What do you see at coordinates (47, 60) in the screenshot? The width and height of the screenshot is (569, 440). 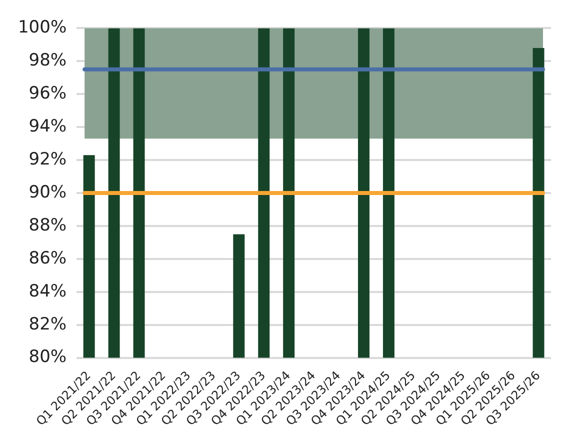 I see `y-tick-label: 98%` at bounding box center [47, 60].